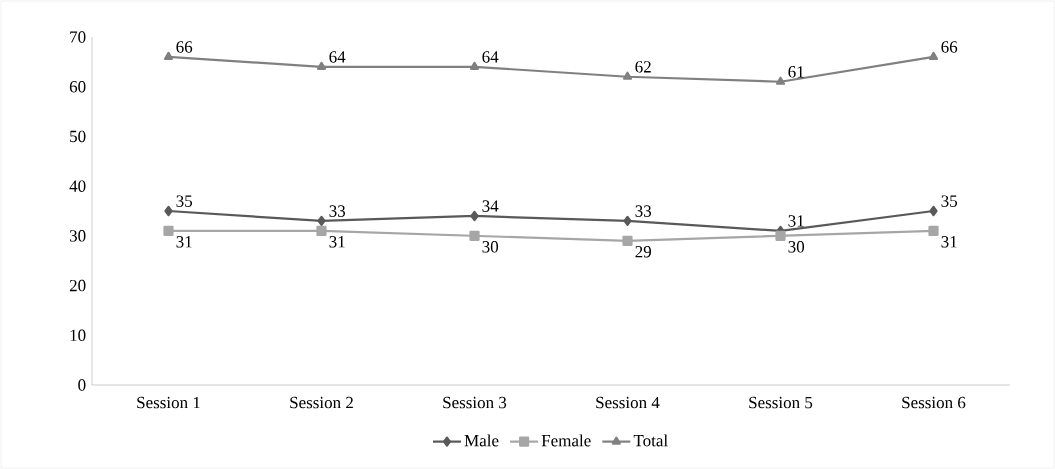 This screenshot has width=1055, height=469. What do you see at coordinates (566, 440) in the screenshot?
I see `legend-label: Female` at bounding box center [566, 440].